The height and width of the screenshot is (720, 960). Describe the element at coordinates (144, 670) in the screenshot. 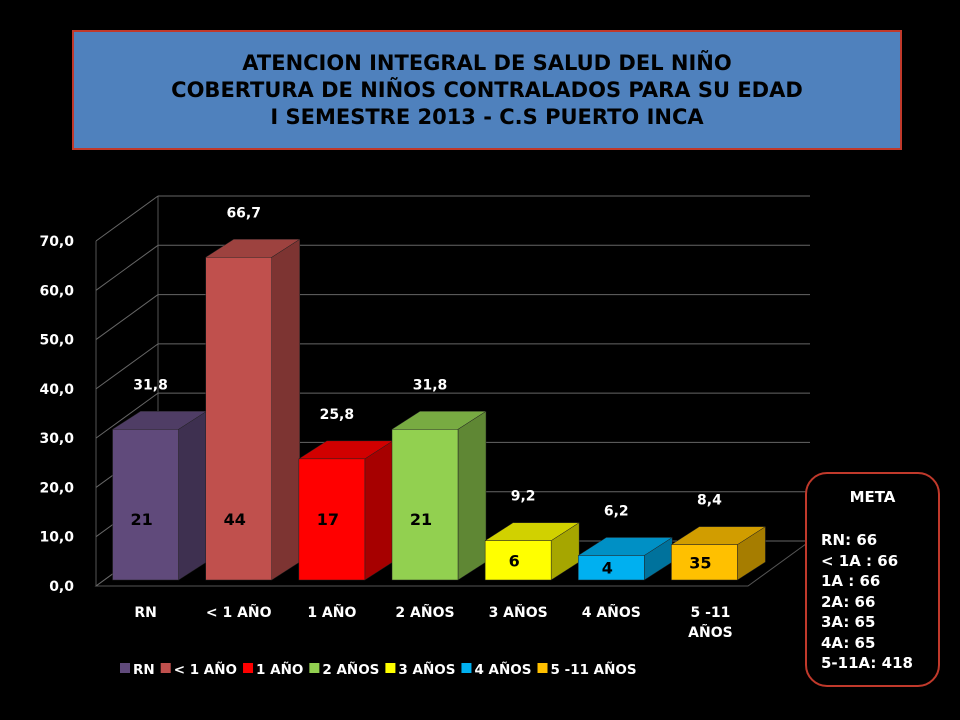

I see `legend-label: RN` at that location.